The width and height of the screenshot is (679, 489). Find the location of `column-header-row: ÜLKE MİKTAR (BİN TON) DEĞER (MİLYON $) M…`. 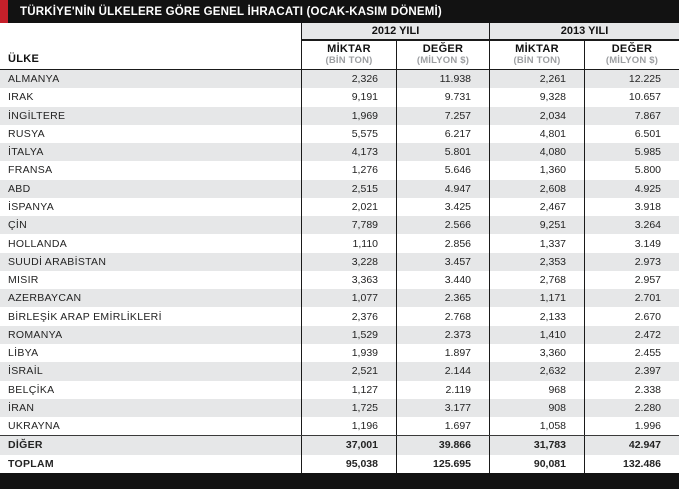

column-header-row: ÜLKE MİKTAR (BİN TON) DEĞER (MİLYON $) M… is located at coordinates (339, 55).